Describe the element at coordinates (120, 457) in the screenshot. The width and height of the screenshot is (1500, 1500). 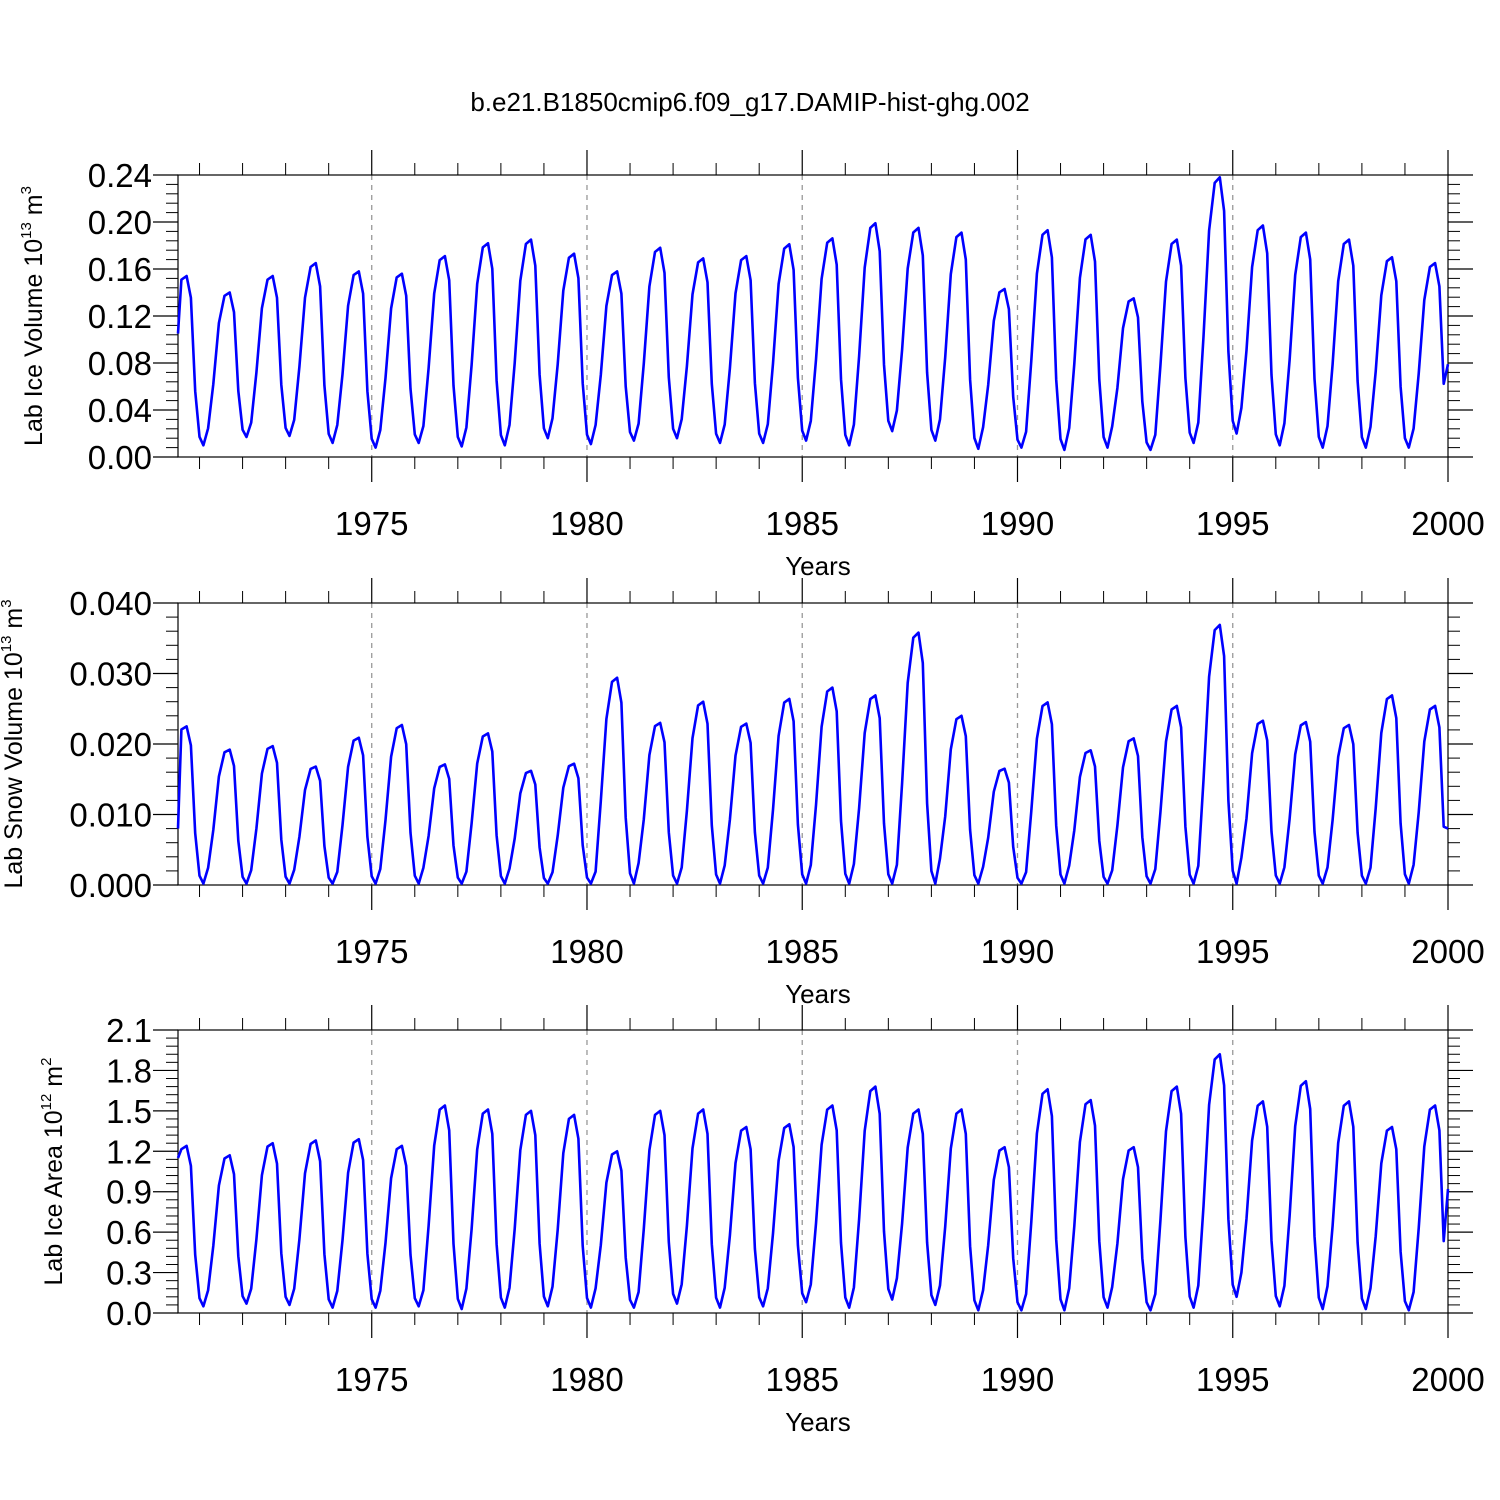
I see `ytick-label: 0.00` at that location.